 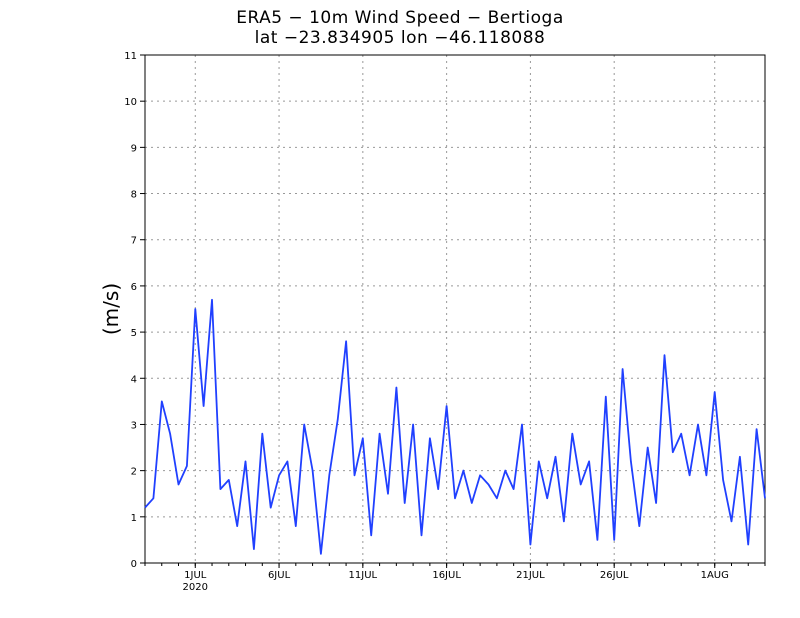 What do you see at coordinates (715, 575) in the screenshot?
I see `x-tick-label: 1AUG` at bounding box center [715, 575].